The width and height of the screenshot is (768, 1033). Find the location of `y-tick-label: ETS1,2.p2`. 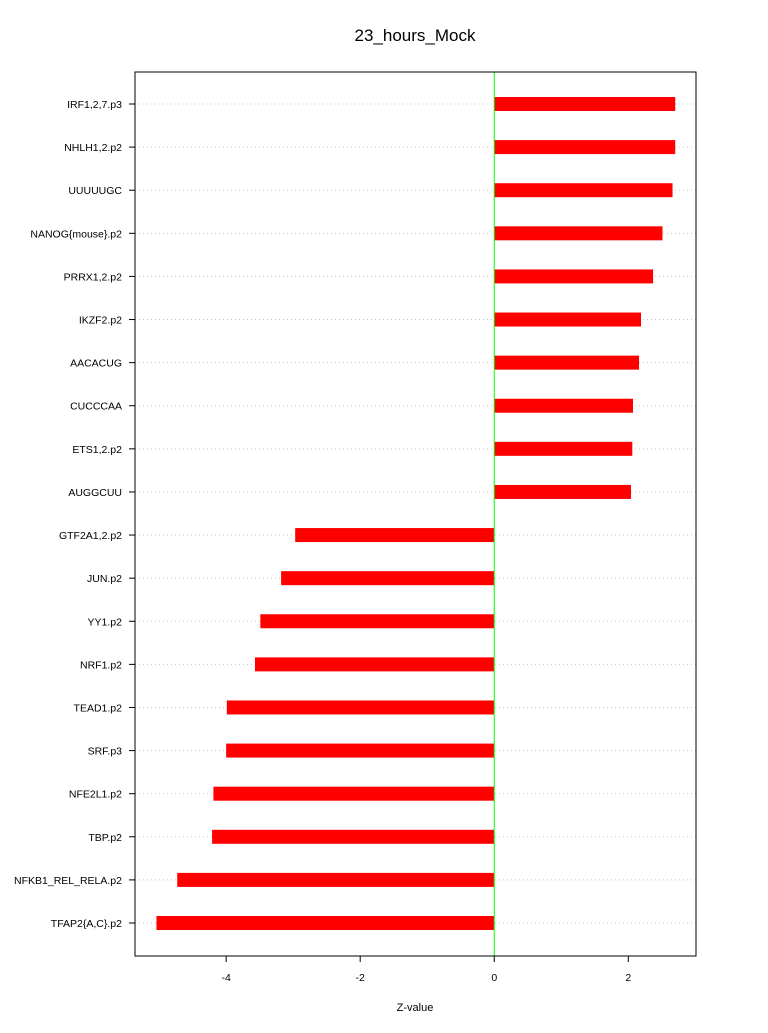

y-tick-label: ETS1,2.p2 is located at coordinates (97, 450).